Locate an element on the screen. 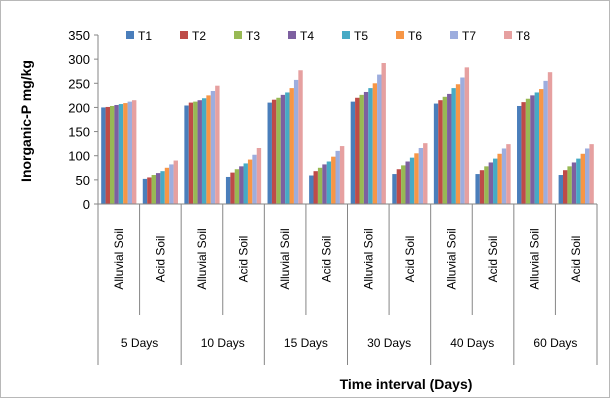 The image size is (610, 402). group-label: 40 Days is located at coordinates (472, 343).